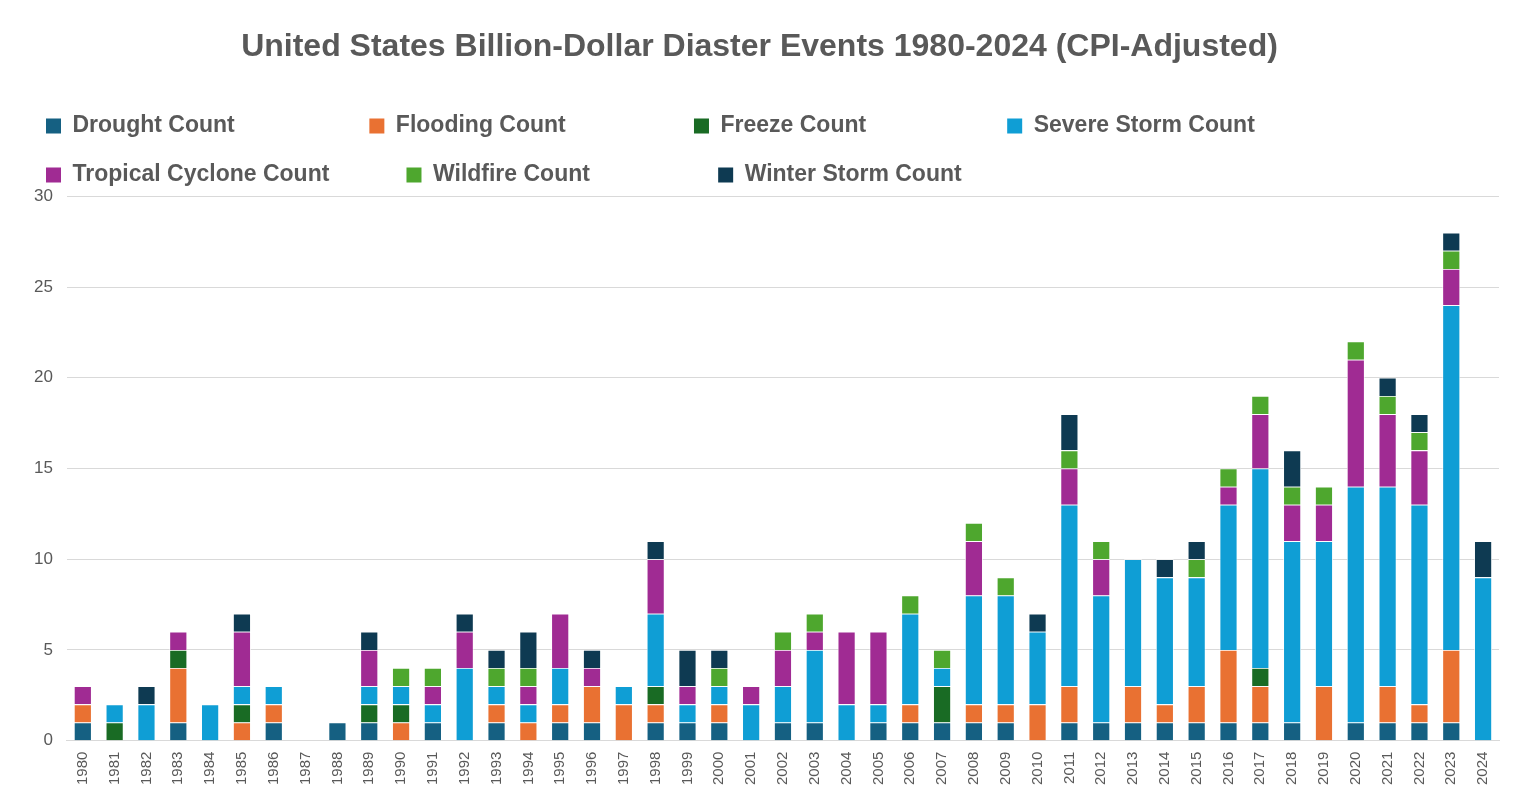  What do you see at coordinates (336, 768) in the screenshot?
I see `x-tick-label: 1988` at bounding box center [336, 768].